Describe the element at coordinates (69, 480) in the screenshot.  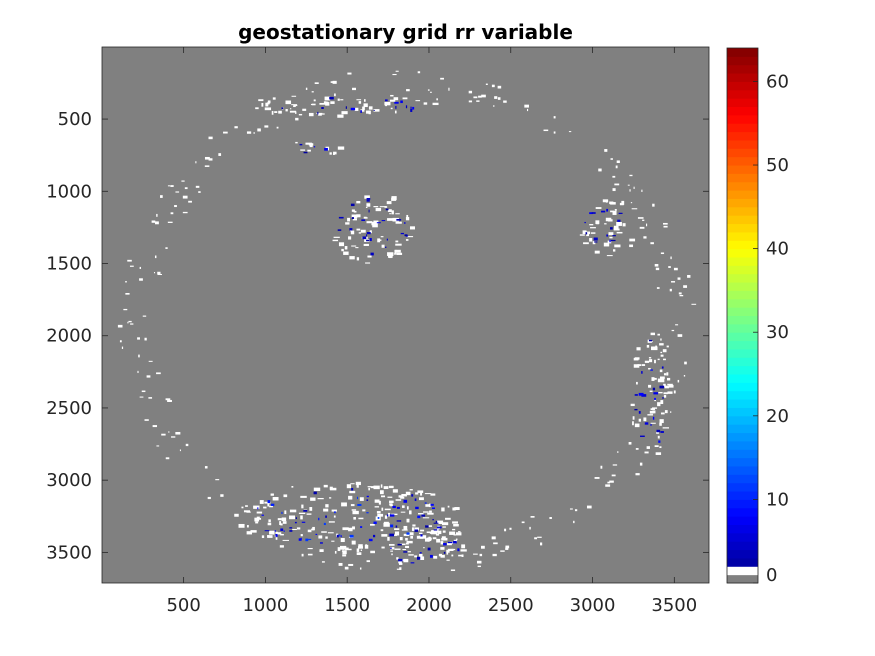
I see `y-tick-label: 3000` at that location.